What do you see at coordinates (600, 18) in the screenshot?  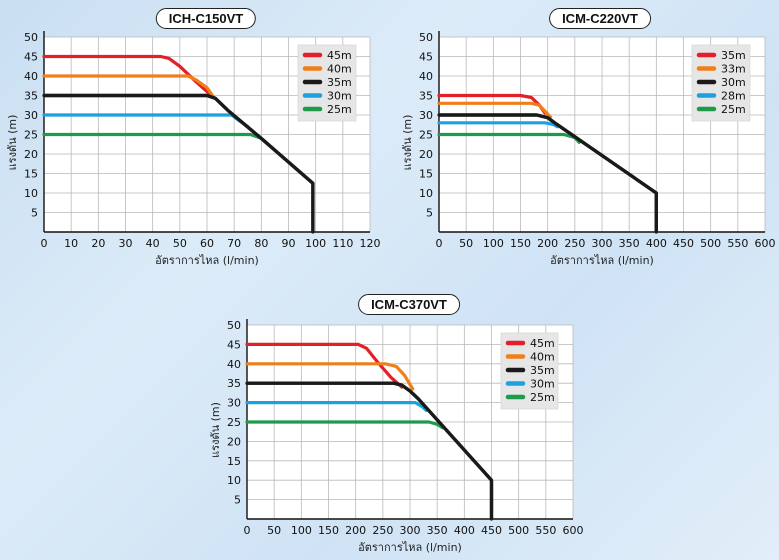 I see `chart-title: ICM-C220VT` at bounding box center [600, 18].